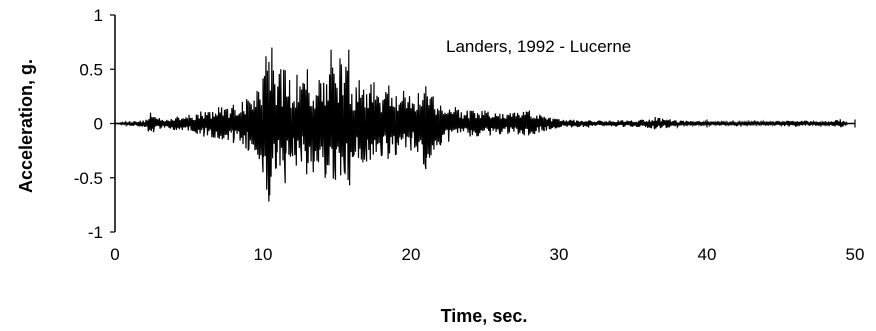 The width and height of the screenshot is (876, 331). Describe the element at coordinates (855, 254) in the screenshot. I see `x-tick-label: 50` at that location.